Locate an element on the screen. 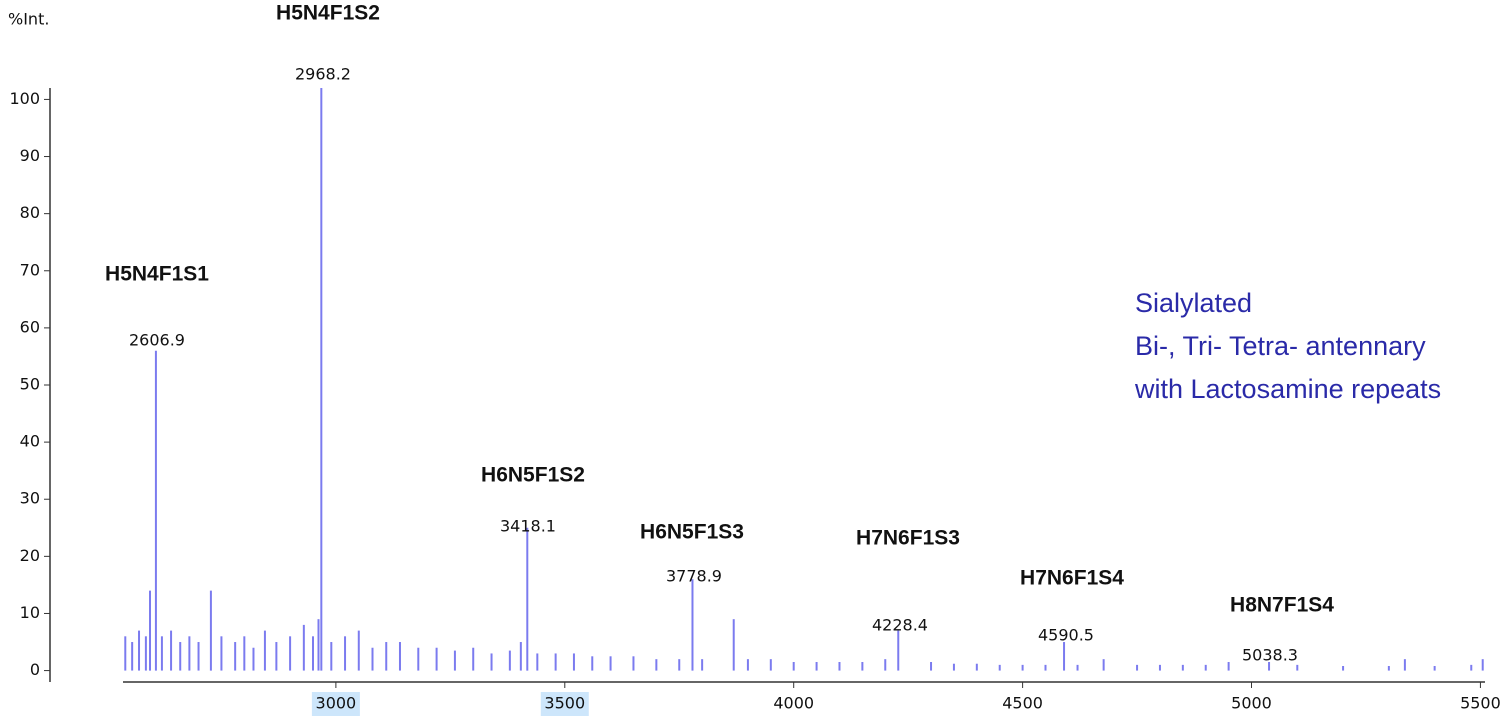 The width and height of the screenshot is (1510, 720). peak-mass-label: 3778.9 is located at coordinates (694, 576).